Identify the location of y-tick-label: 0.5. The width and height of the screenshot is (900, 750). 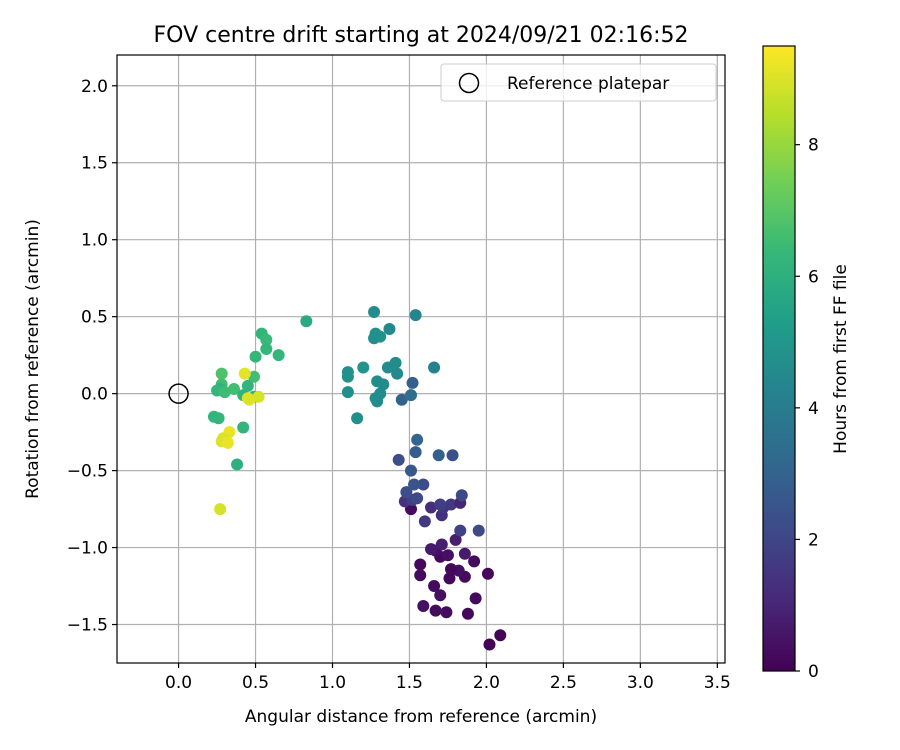
(94, 318).